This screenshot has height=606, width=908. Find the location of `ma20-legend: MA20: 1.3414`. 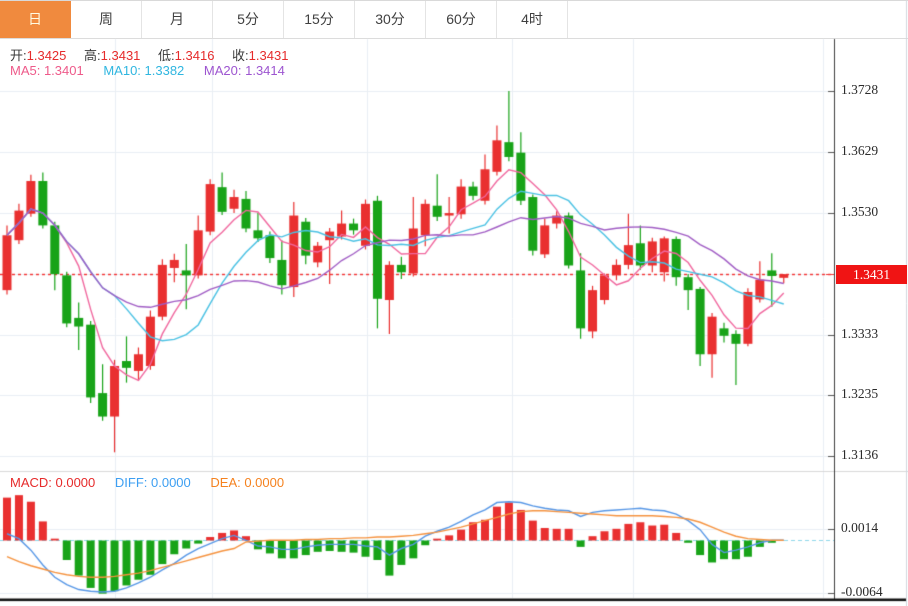

ma20-legend: MA20: 1.3414 is located at coordinates (244, 70).